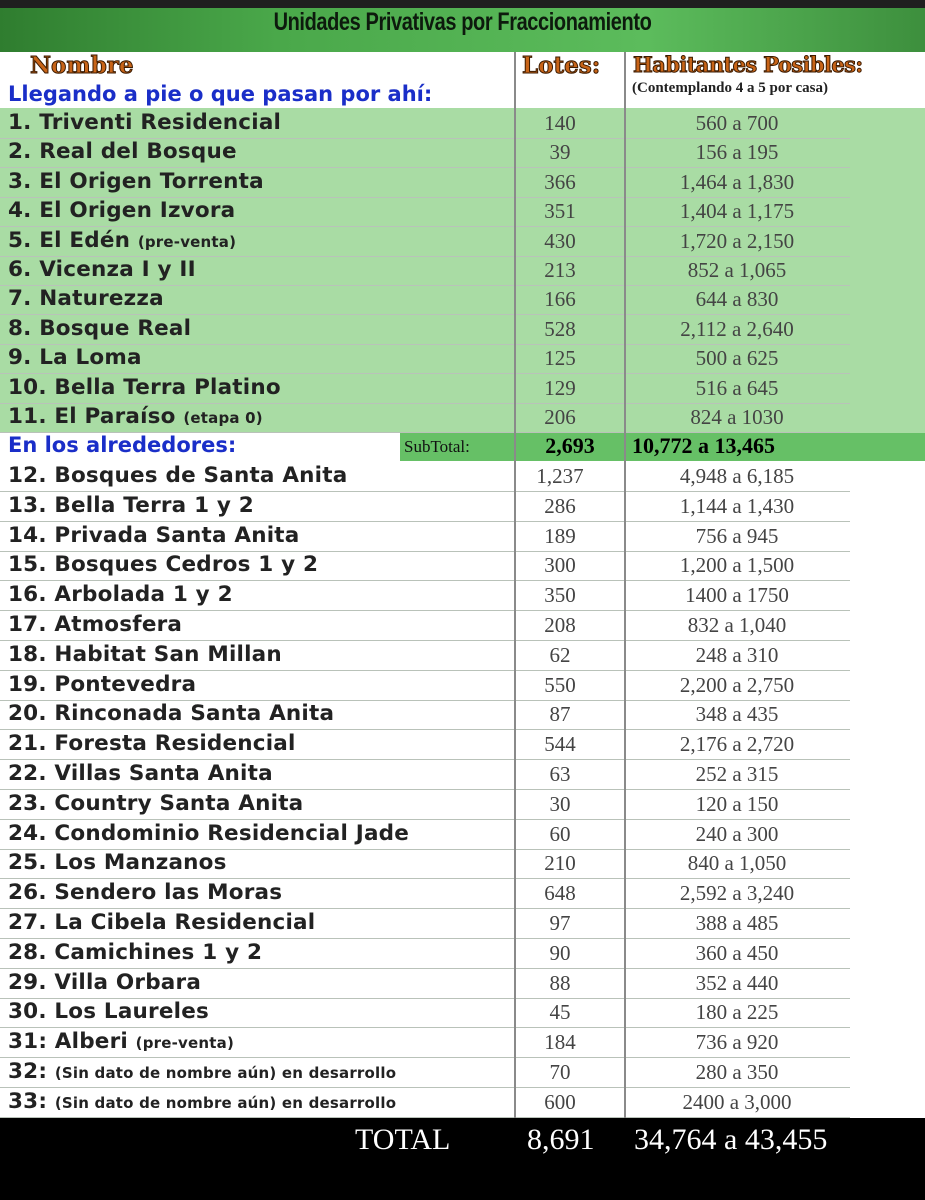 This screenshot has width=925, height=1200. I want to click on row-name: 26. Sendero las Moras, so click(145, 892).